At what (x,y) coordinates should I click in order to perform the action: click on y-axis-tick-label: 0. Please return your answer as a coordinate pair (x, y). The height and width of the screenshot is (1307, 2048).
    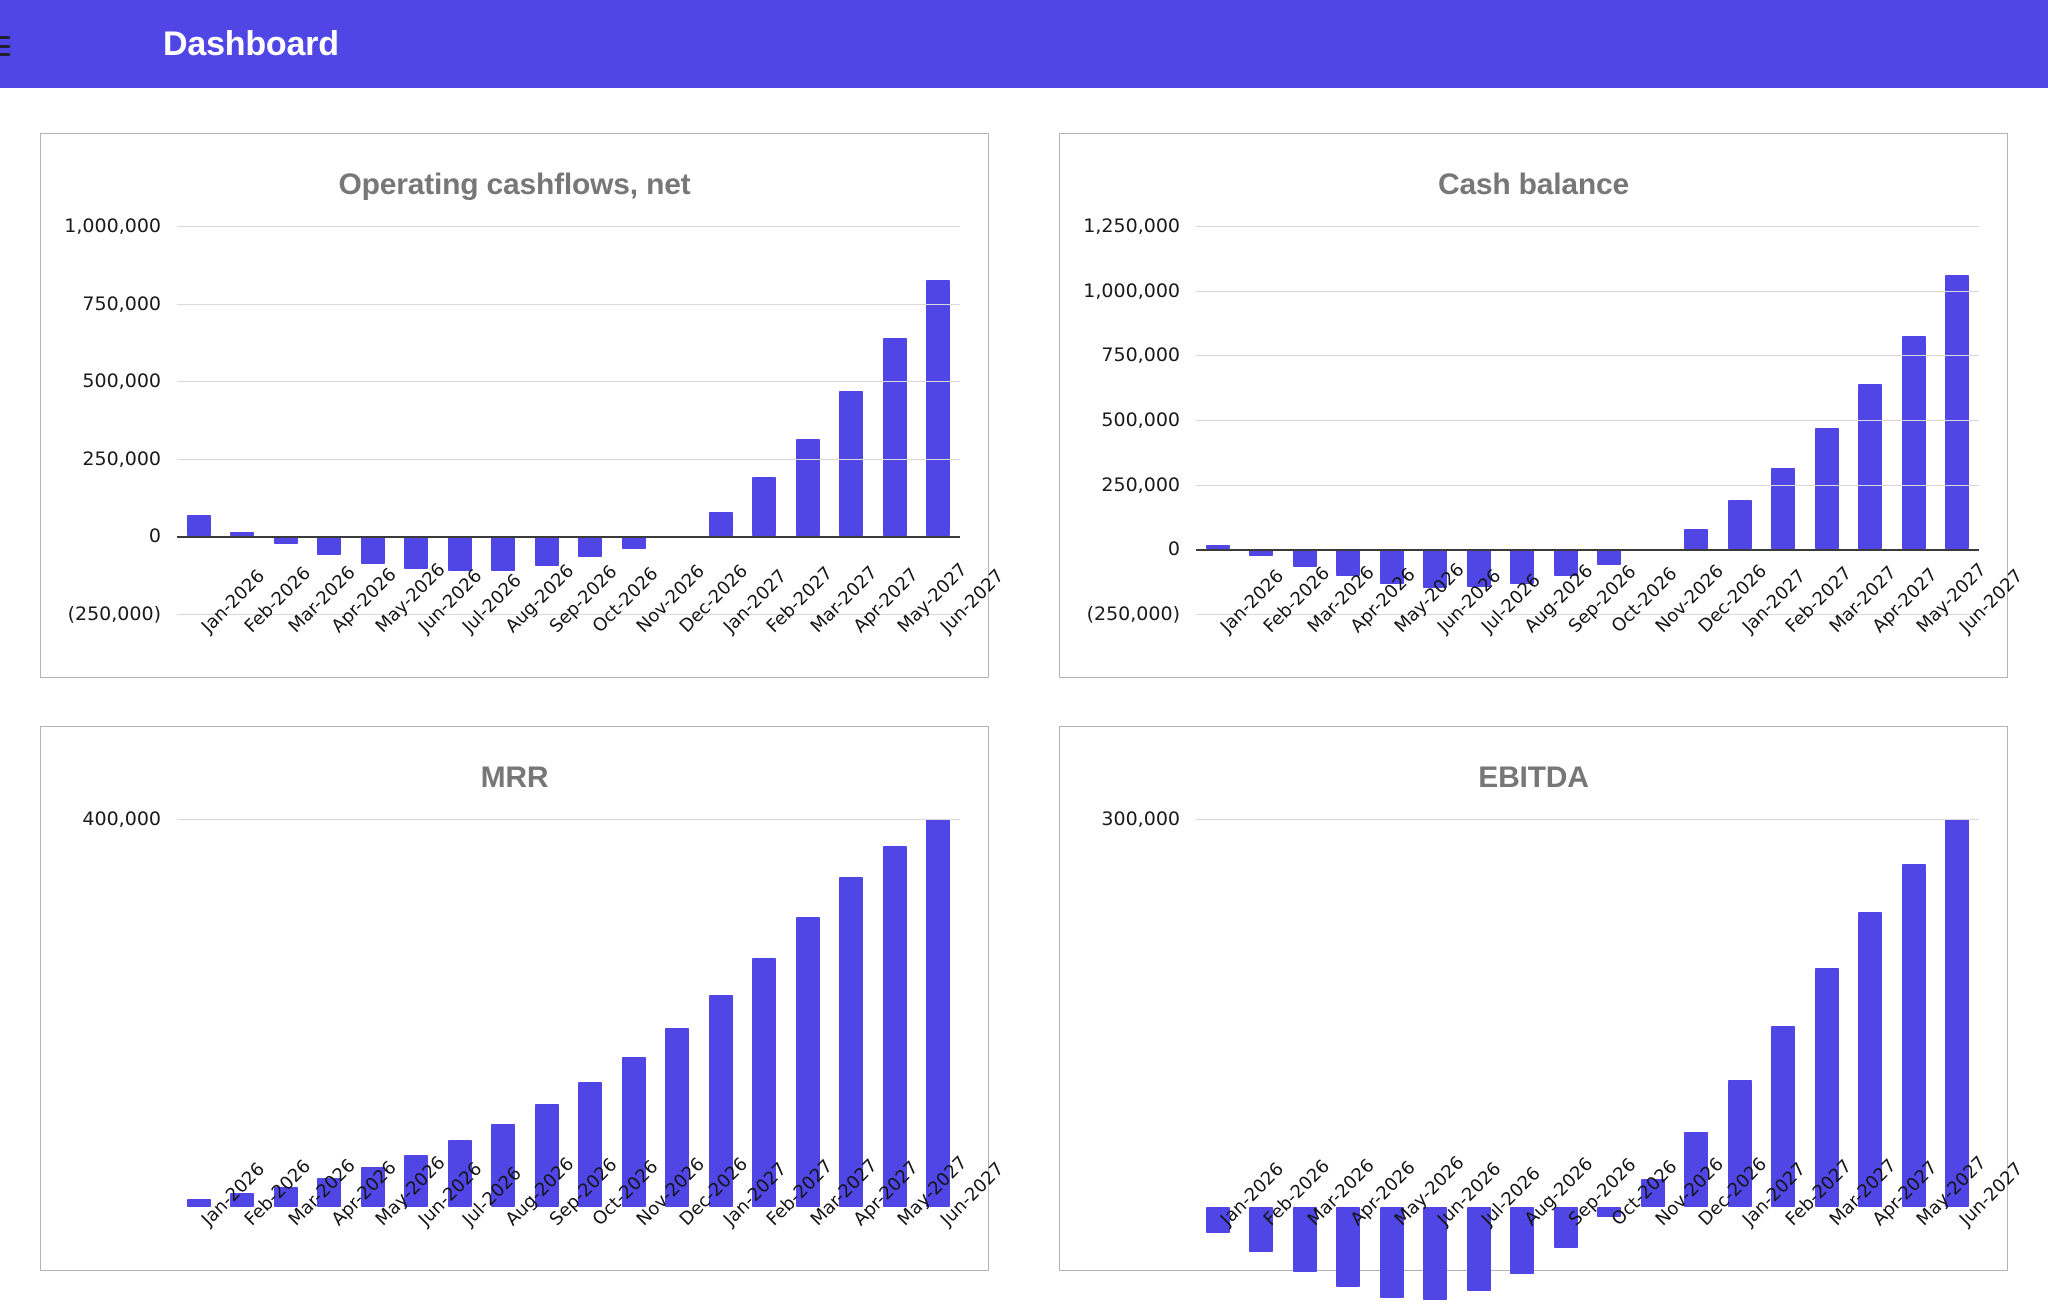
    Looking at the image, I should click on (1173, 549).